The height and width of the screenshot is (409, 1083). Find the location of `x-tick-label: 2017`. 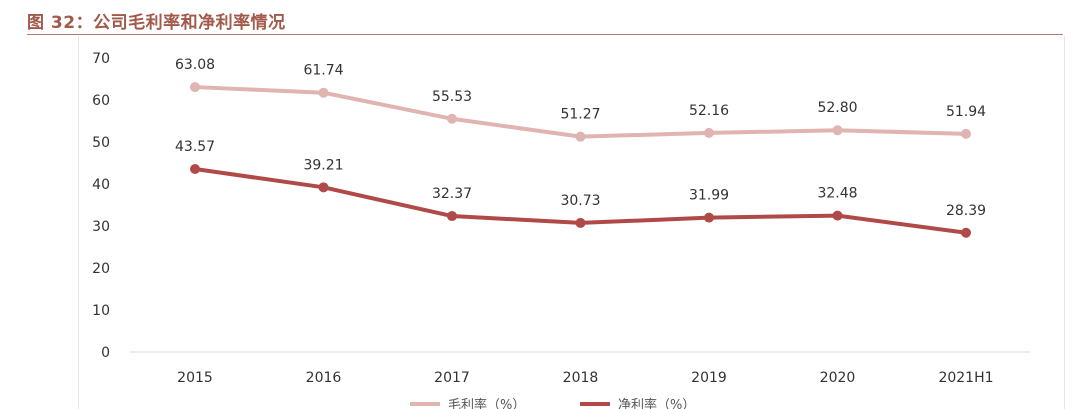

x-tick-label: 2017 is located at coordinates (452, 378).